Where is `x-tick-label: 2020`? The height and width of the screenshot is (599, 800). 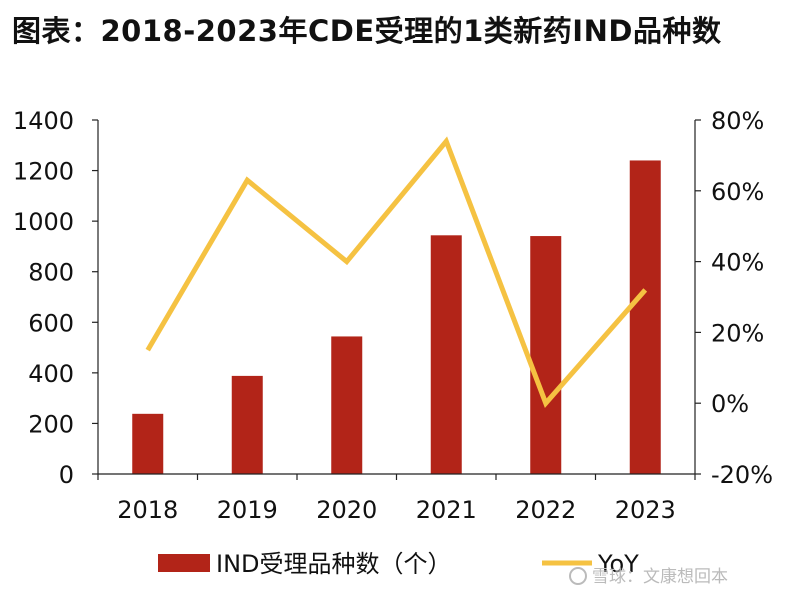
x-tick-label: 2020 is located at coordinates (346, 510).